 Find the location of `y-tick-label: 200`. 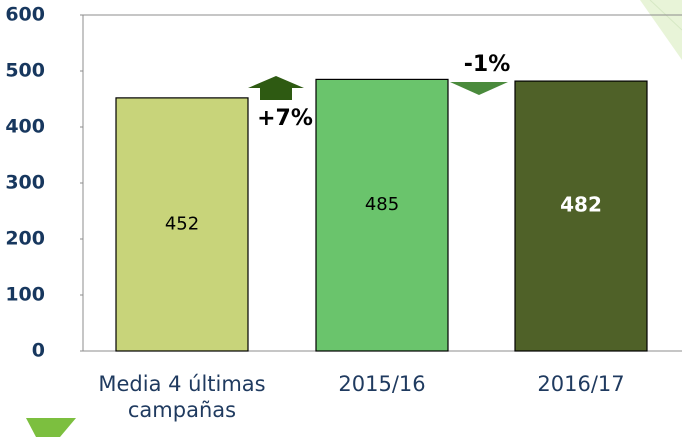

y-tick-label: 200 is located at coordinates (25, 239).